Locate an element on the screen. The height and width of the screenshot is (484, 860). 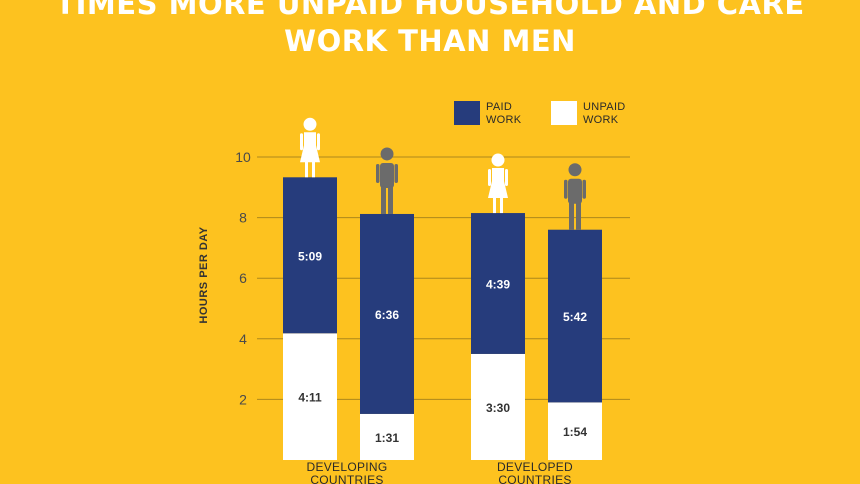
paid-value-label: 5:09 is located at coordinates (310, 256).